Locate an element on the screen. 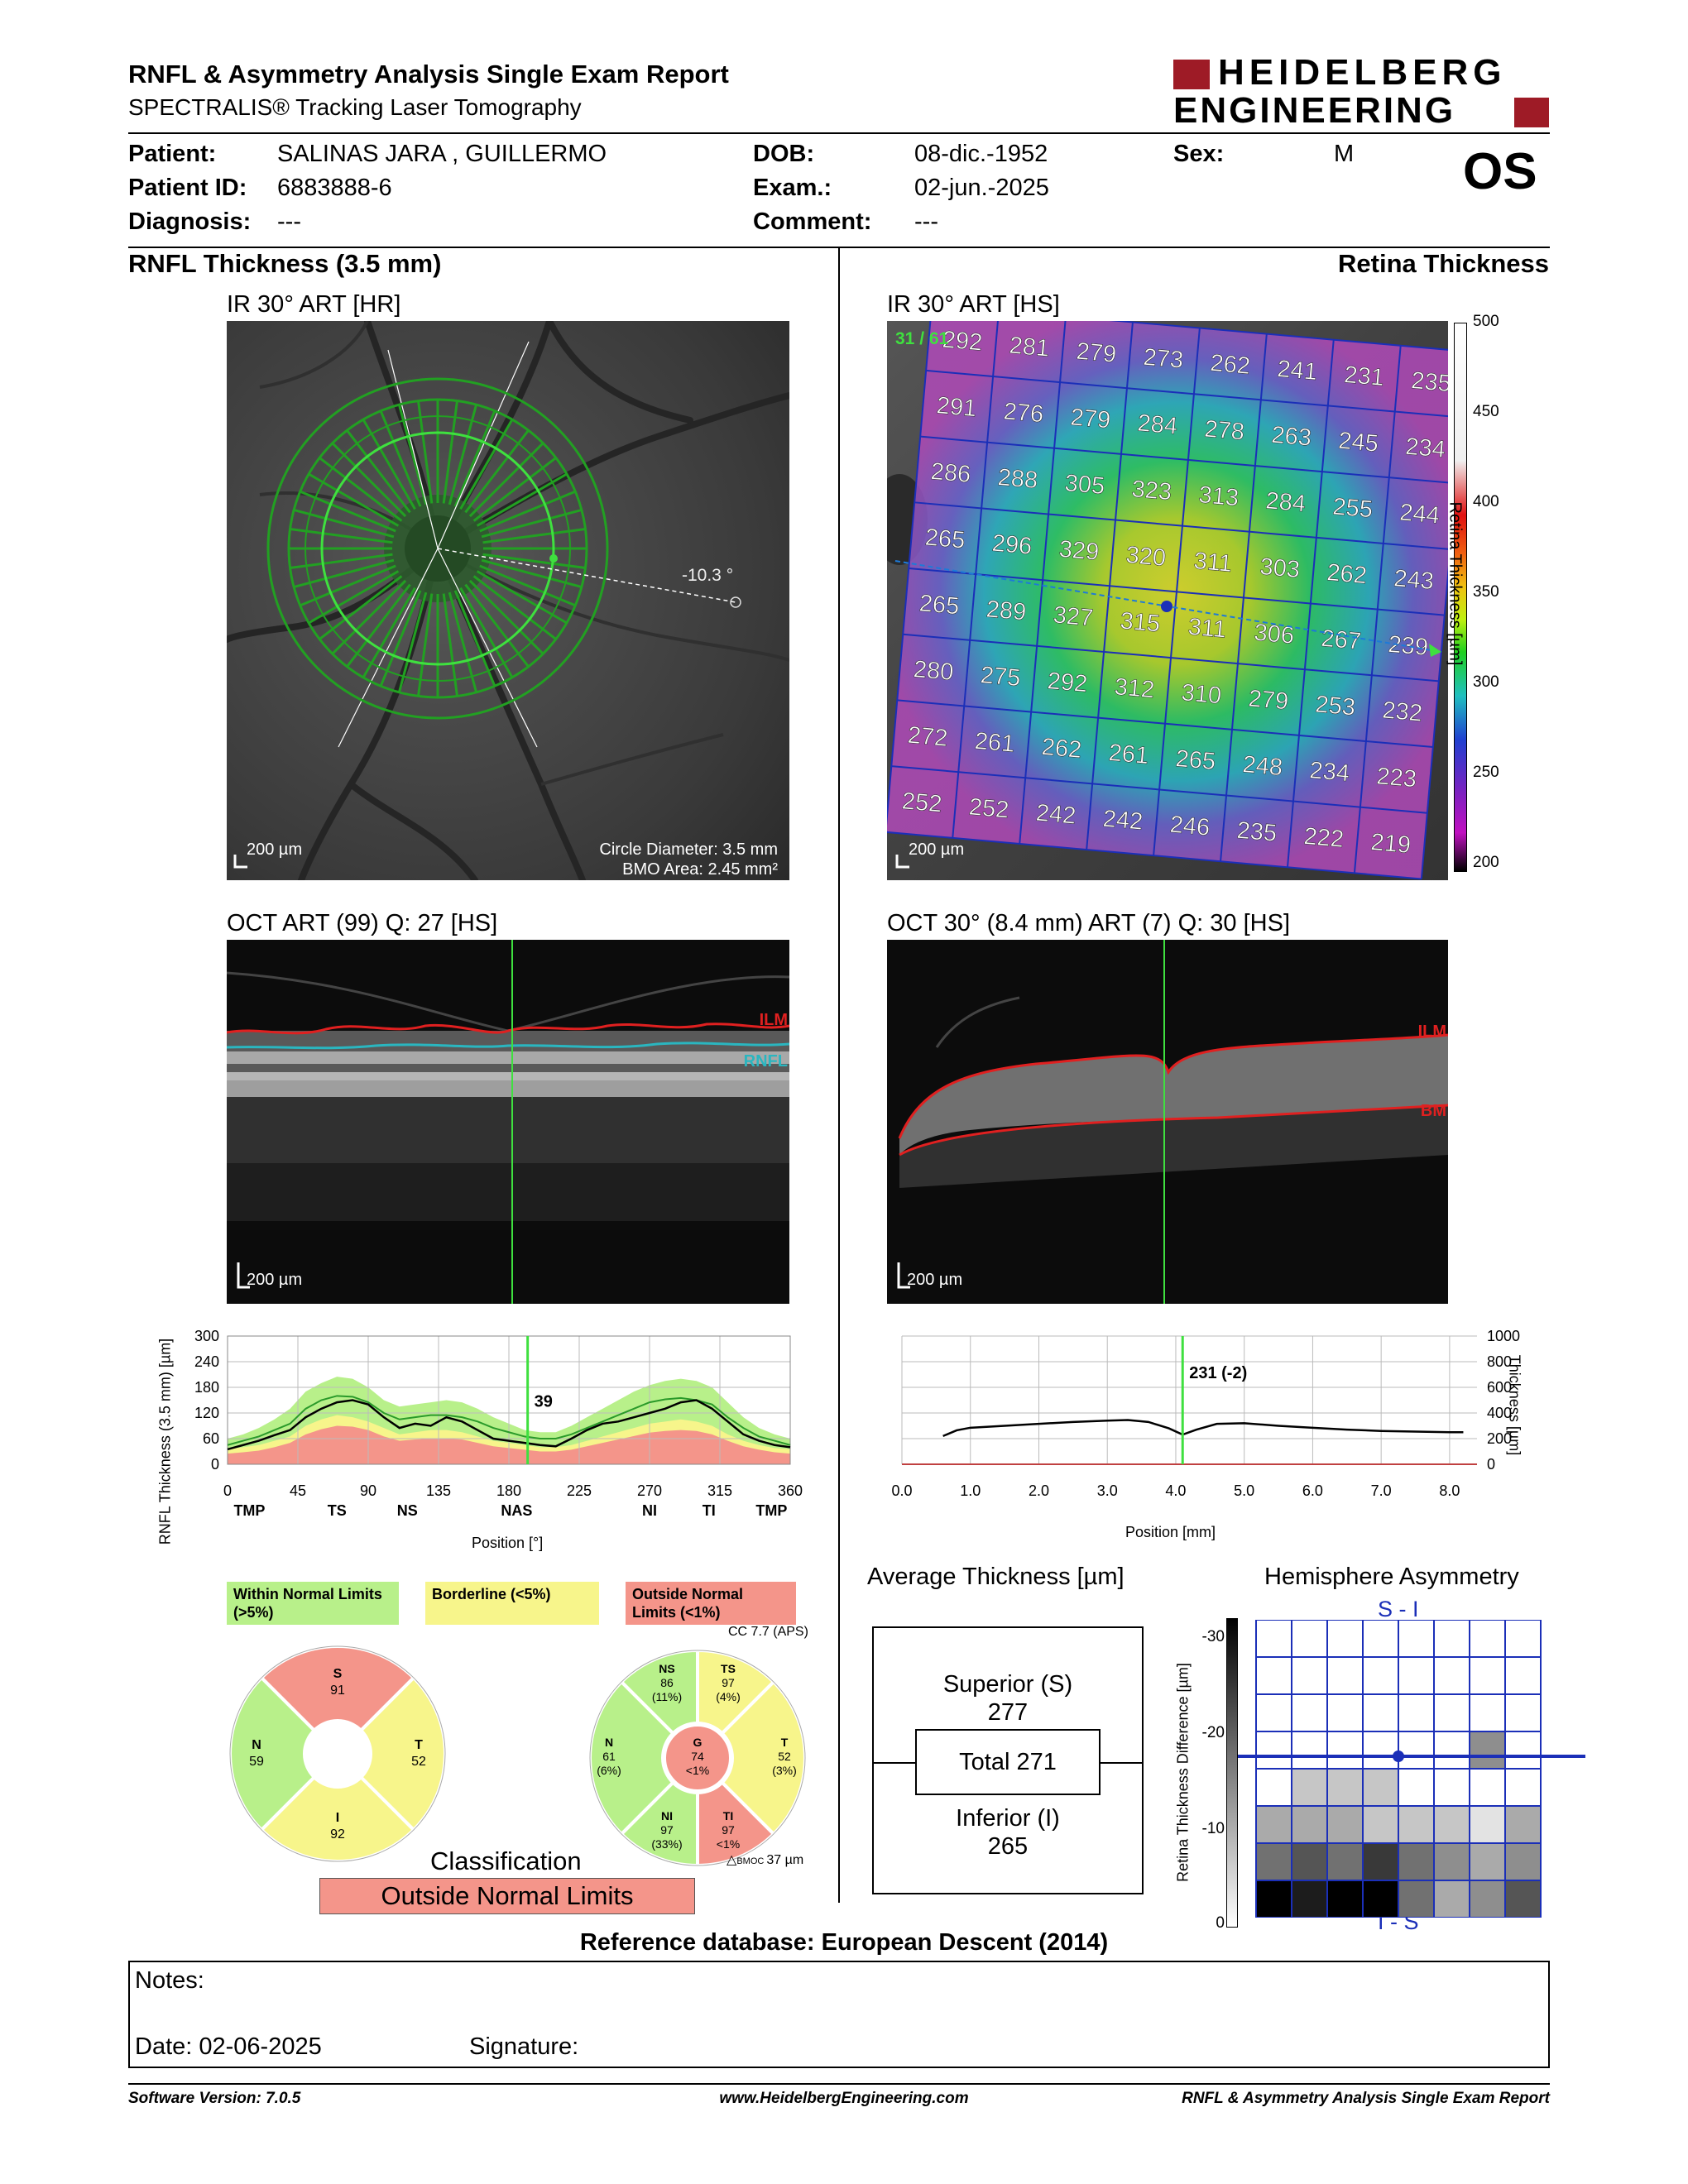 The width and height of the screenshot is (1688, 2184). notes-box: Notes: Date: 02-06-2025 Signature: is located at coordinates (839, 2014).